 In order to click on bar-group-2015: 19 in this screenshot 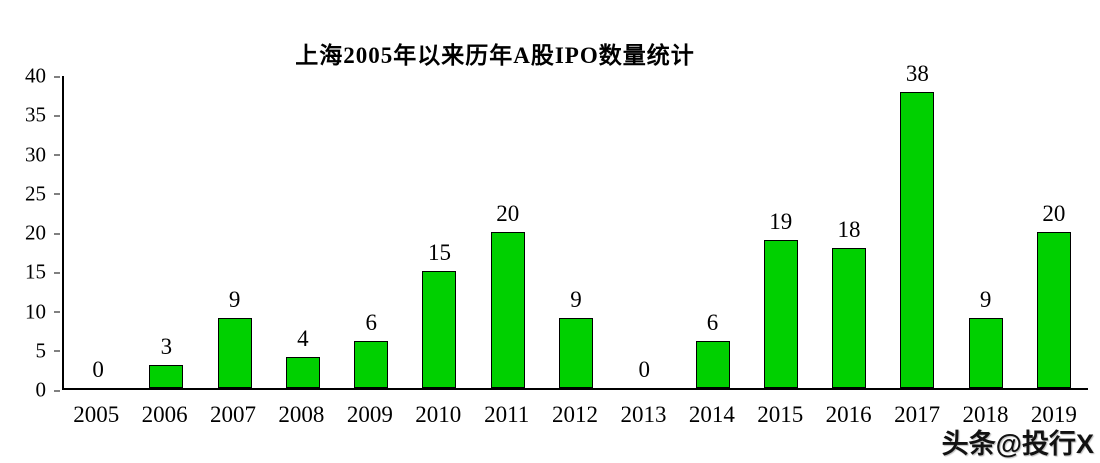, I will do `click(781, 232)`.